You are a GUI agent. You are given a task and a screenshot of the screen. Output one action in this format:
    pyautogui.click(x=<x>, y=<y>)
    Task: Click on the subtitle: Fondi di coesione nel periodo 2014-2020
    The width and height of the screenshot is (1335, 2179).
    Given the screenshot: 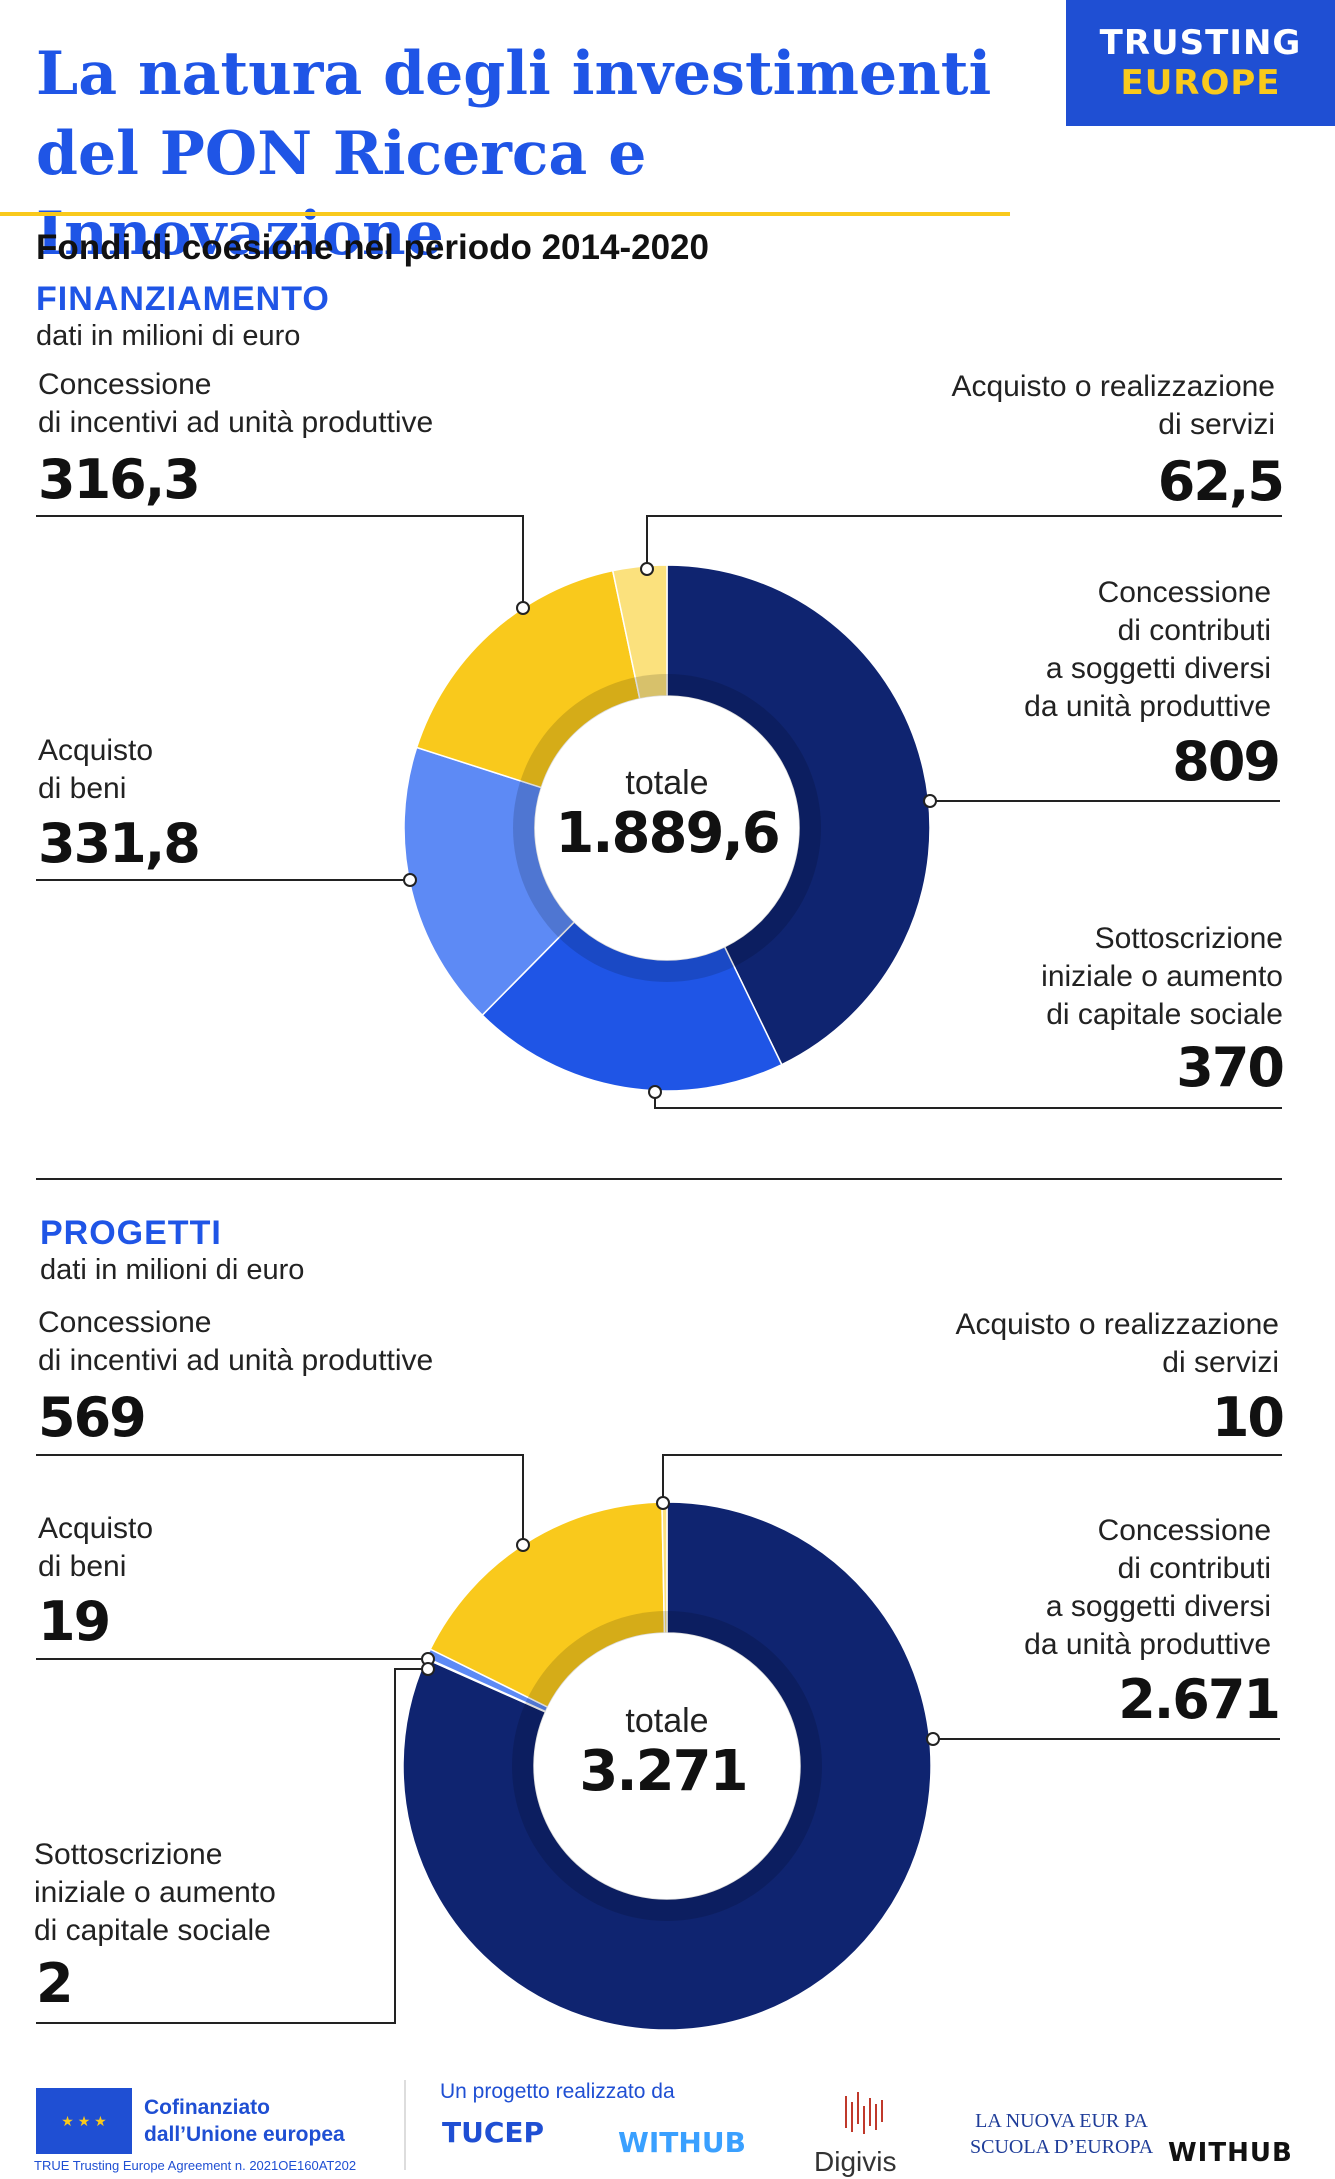 What is the action you would take?
    pyautogui.click(x=372, y=247)
    